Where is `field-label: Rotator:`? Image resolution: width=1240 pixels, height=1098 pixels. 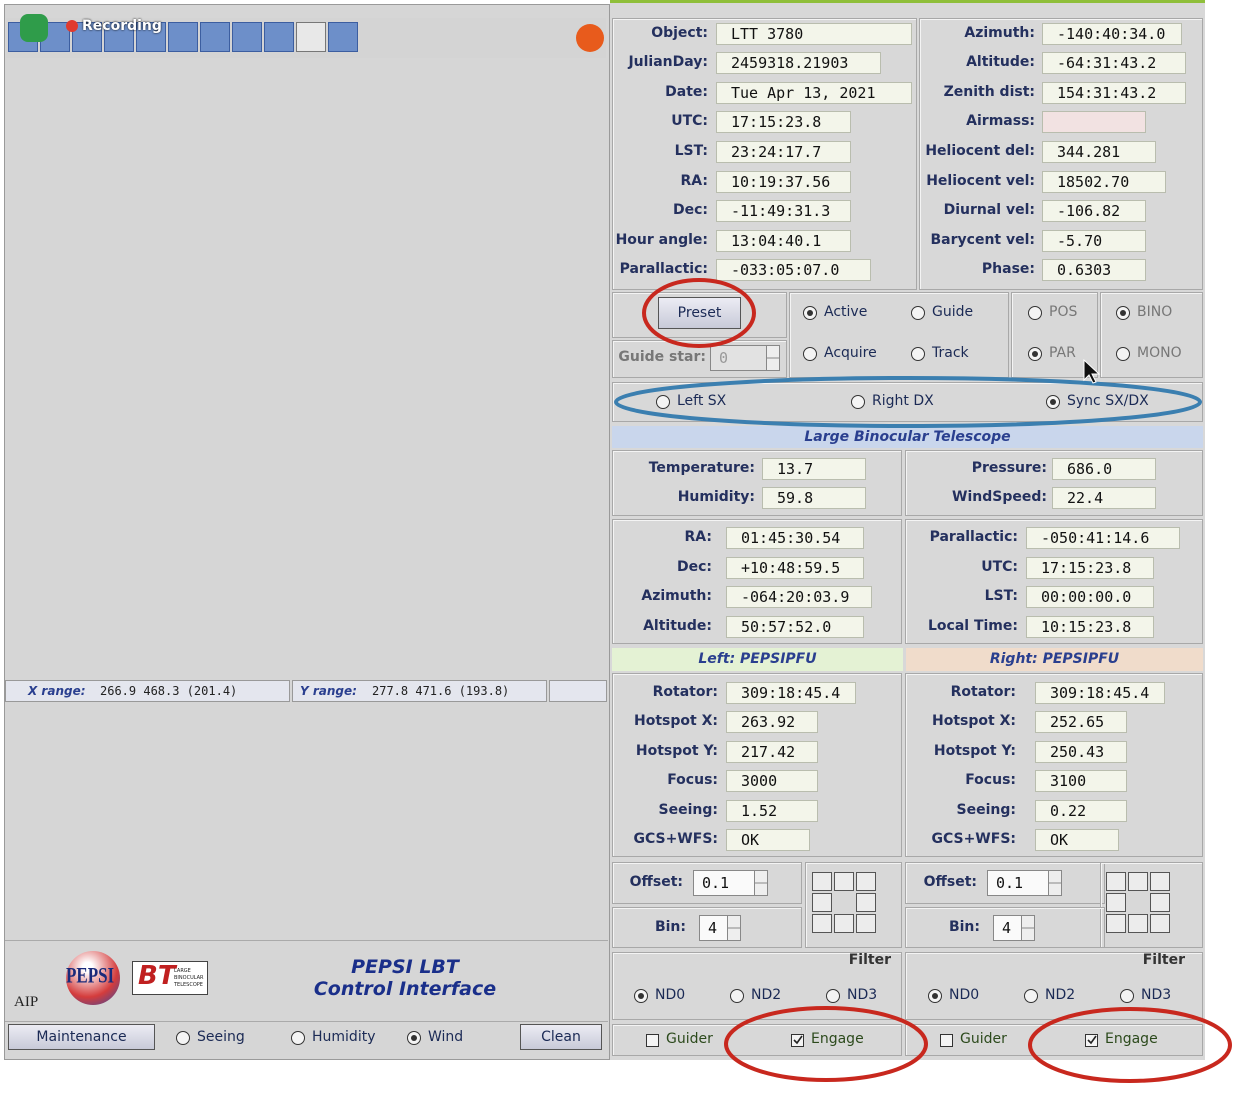
field-label: Rotator: is located at coordinates (685, 692).